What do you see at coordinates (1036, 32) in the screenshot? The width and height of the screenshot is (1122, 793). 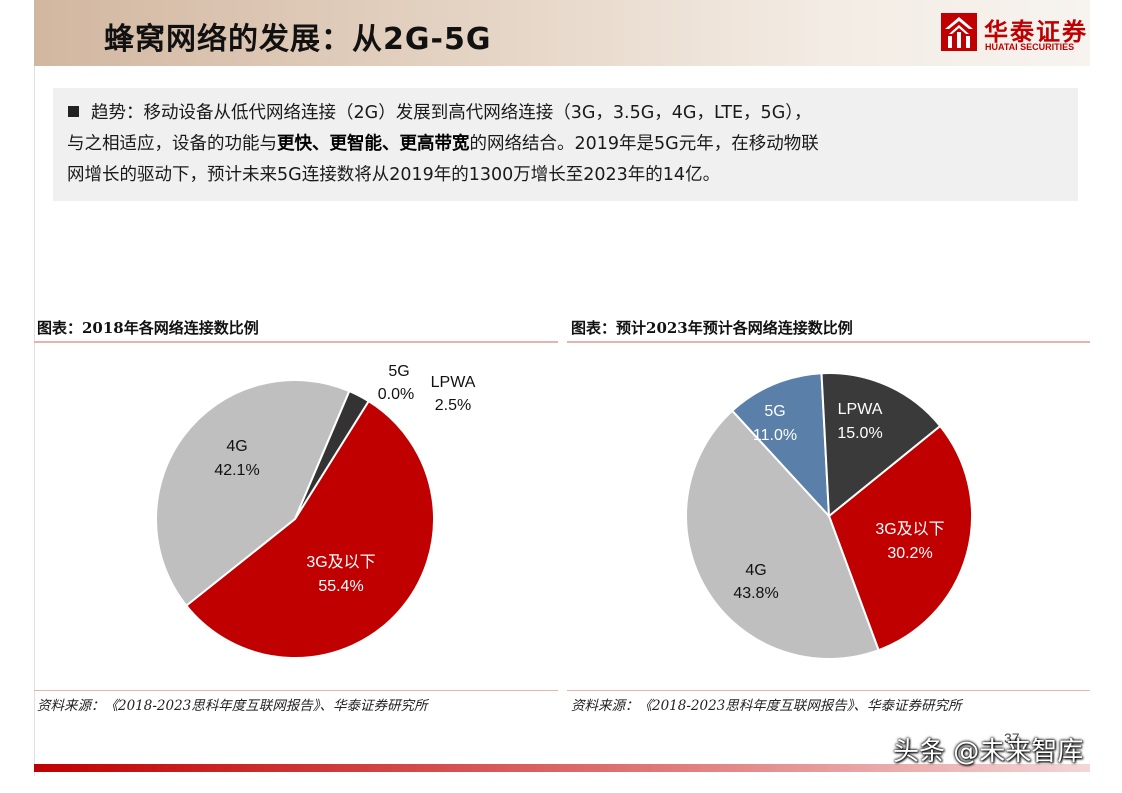 I see `logo-chinese: 华泰证券` at bounding box center [1036, 32].